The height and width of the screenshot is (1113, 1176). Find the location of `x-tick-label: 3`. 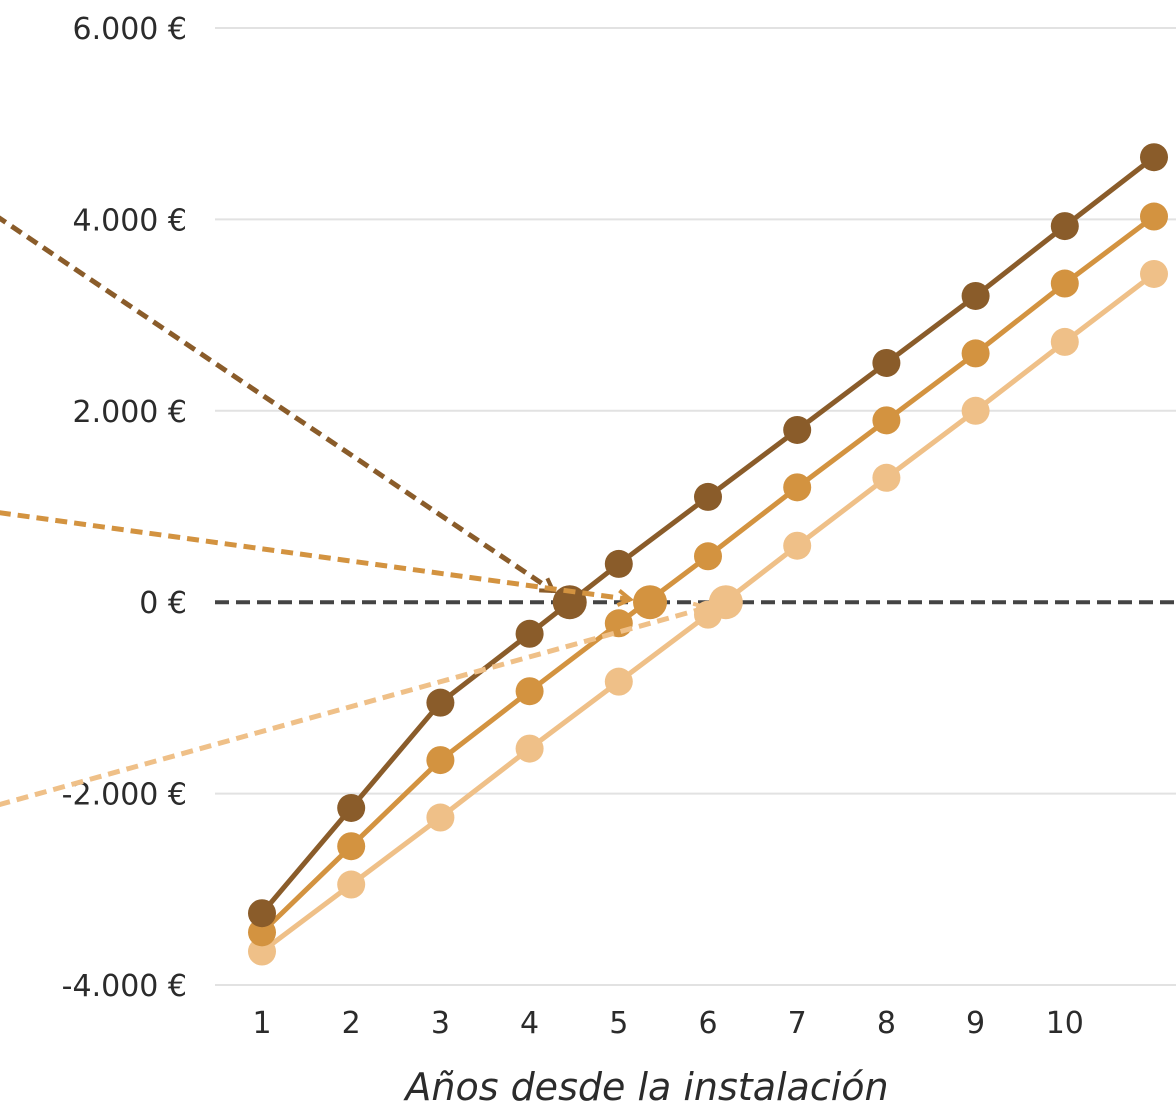

x-tick-label: 3 is located at coordinates (440, 1023).